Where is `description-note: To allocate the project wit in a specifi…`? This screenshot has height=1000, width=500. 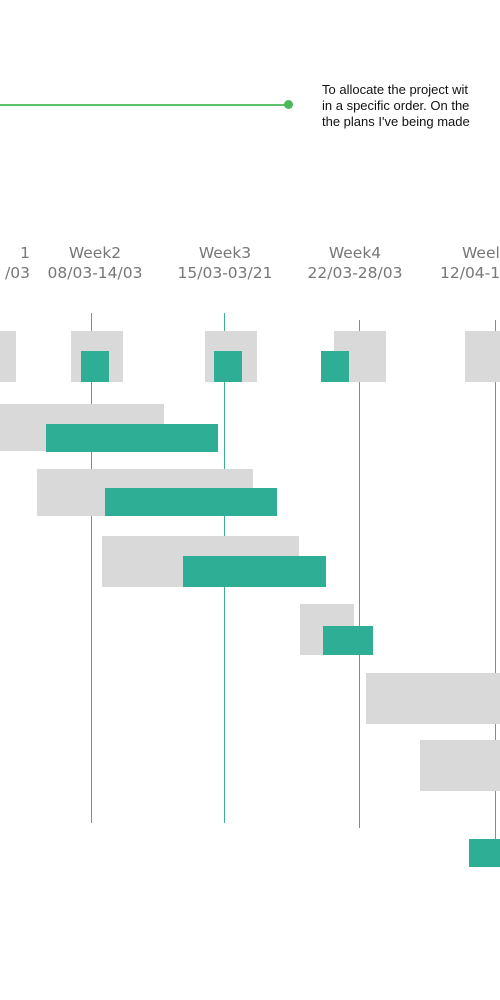 description-note: To allocate the project wit in a specifi… is located at coordinates (411, 106).